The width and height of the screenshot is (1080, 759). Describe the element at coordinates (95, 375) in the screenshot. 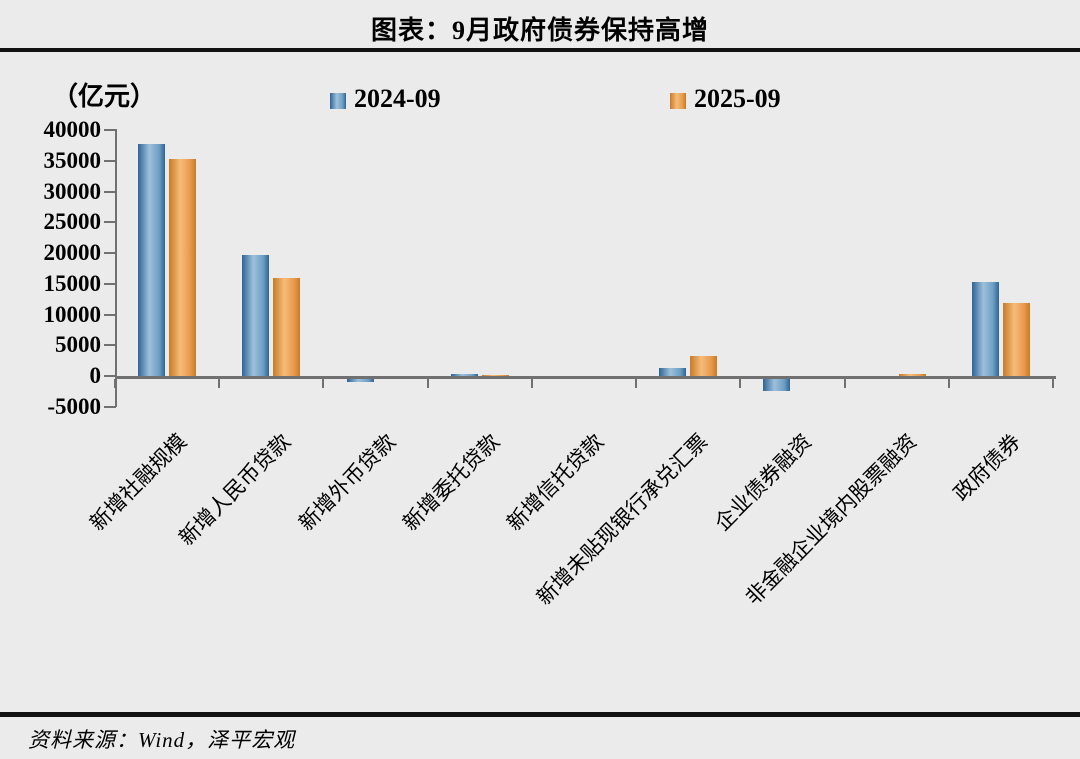

I see `y-tick-label: 0` at that location.